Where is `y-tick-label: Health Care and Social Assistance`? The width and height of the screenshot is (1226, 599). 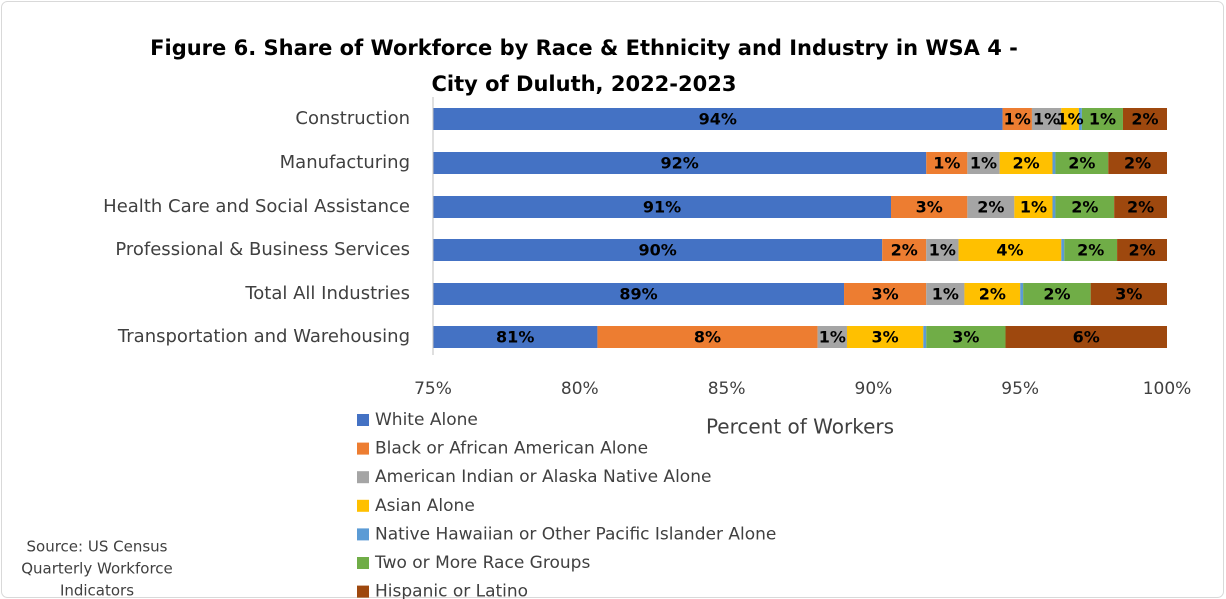 y-tick-label: Health Care and Social Assistance is located at coordinates (256, 206).